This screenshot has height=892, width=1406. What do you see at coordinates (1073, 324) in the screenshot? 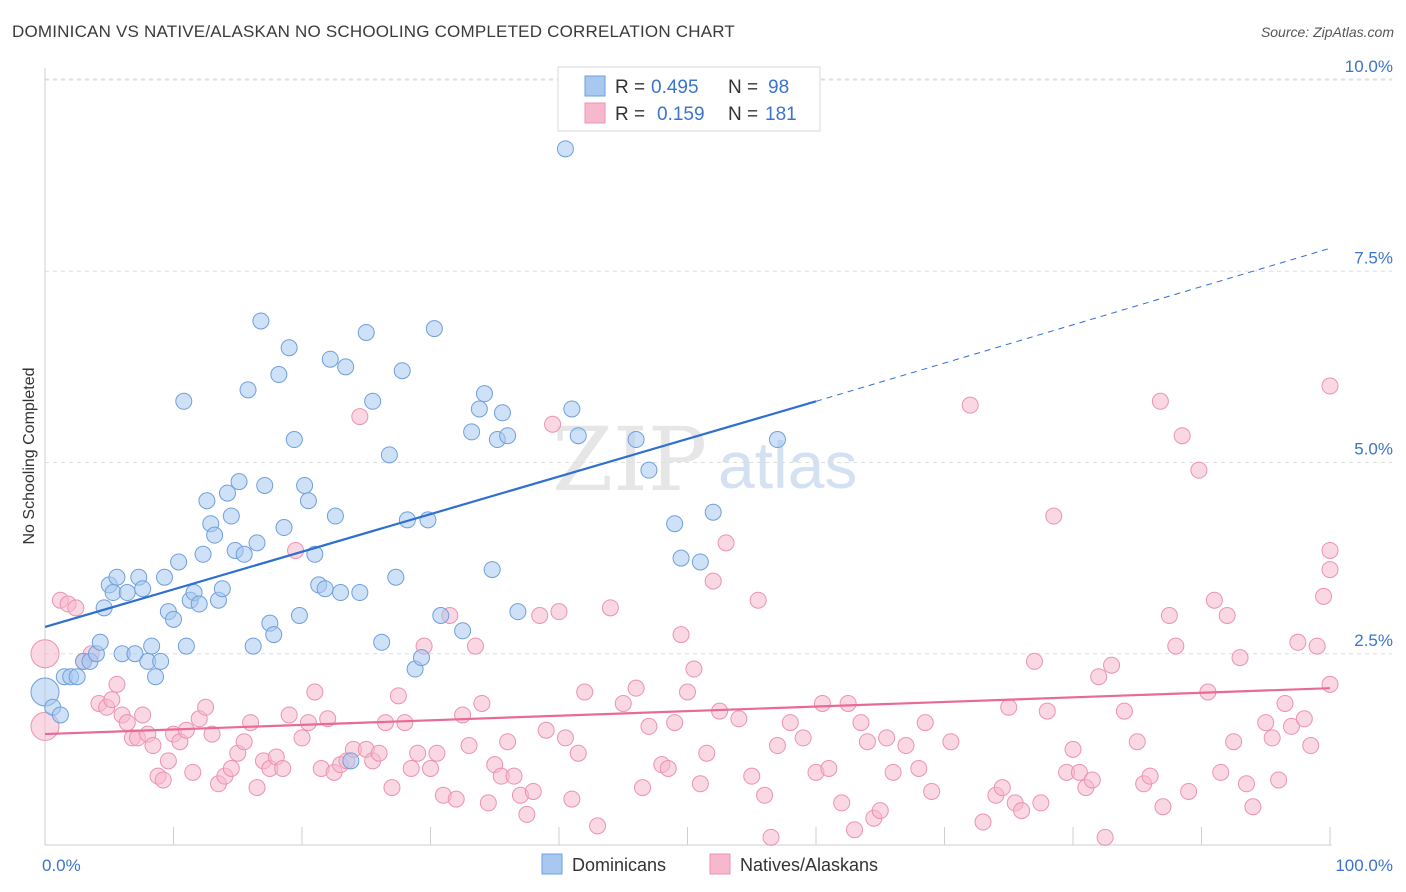
I see `dominicans-trend-extension` at bounding box center [1073, 324].